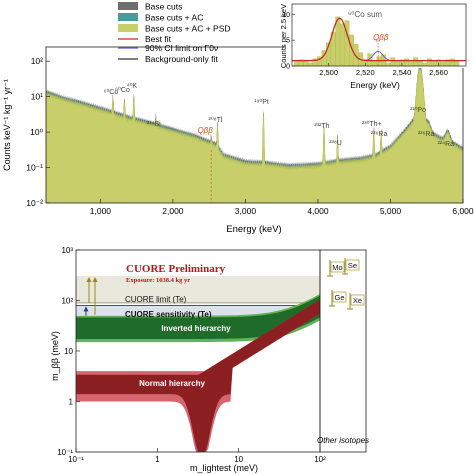  What do you see at coordinates (283, 36) in the screenshot?
I see `inset-y-label: Counts per 2.5 keV` at bounding box center [283, 36].